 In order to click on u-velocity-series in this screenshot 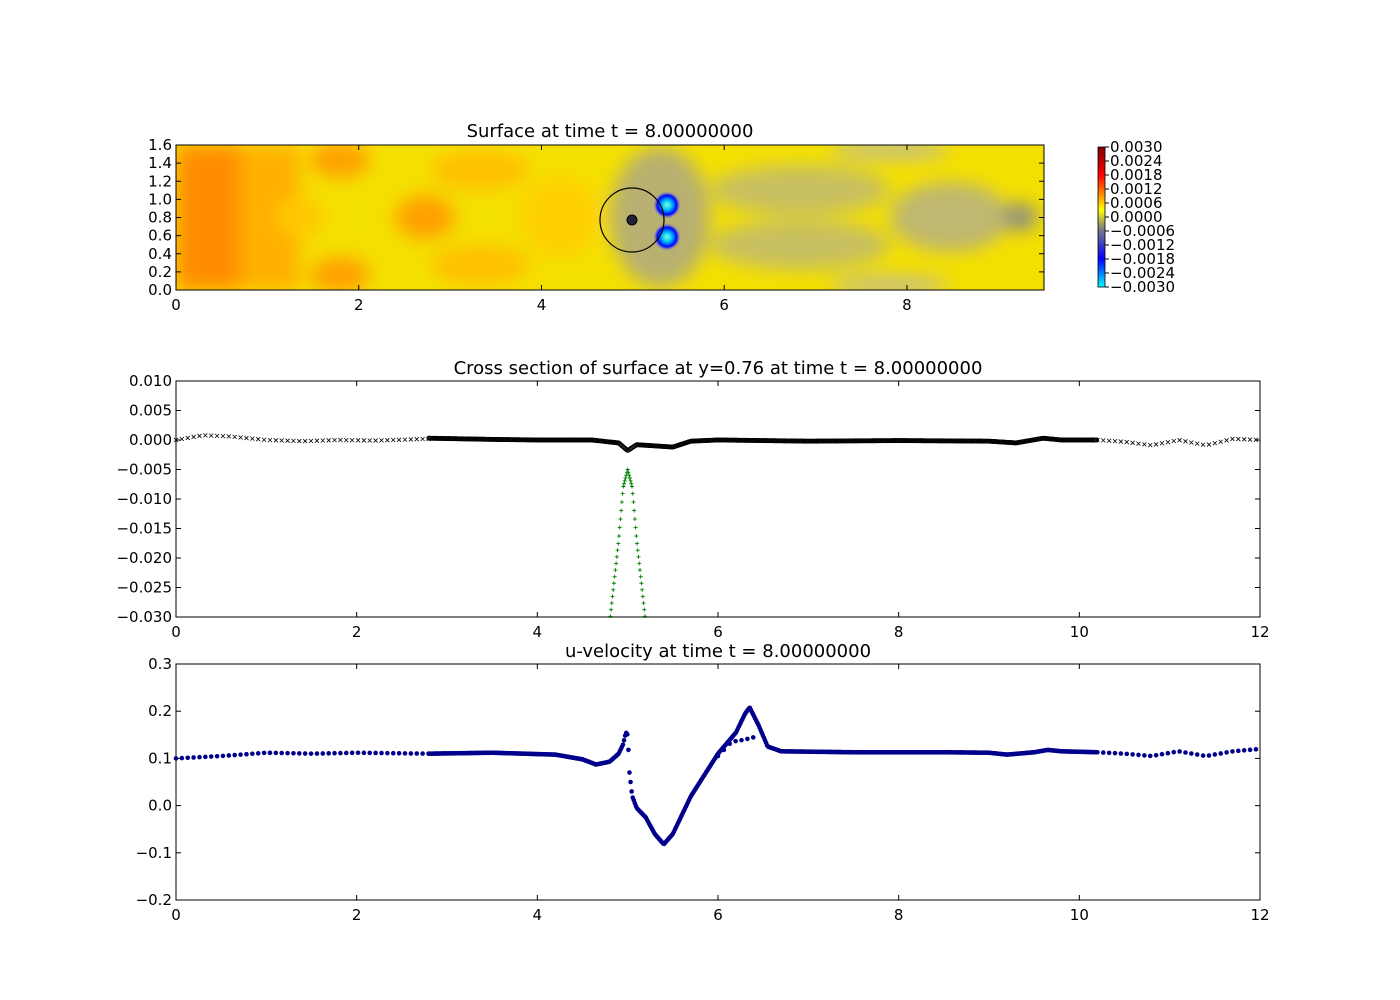, I will do `click(716, 776)`.